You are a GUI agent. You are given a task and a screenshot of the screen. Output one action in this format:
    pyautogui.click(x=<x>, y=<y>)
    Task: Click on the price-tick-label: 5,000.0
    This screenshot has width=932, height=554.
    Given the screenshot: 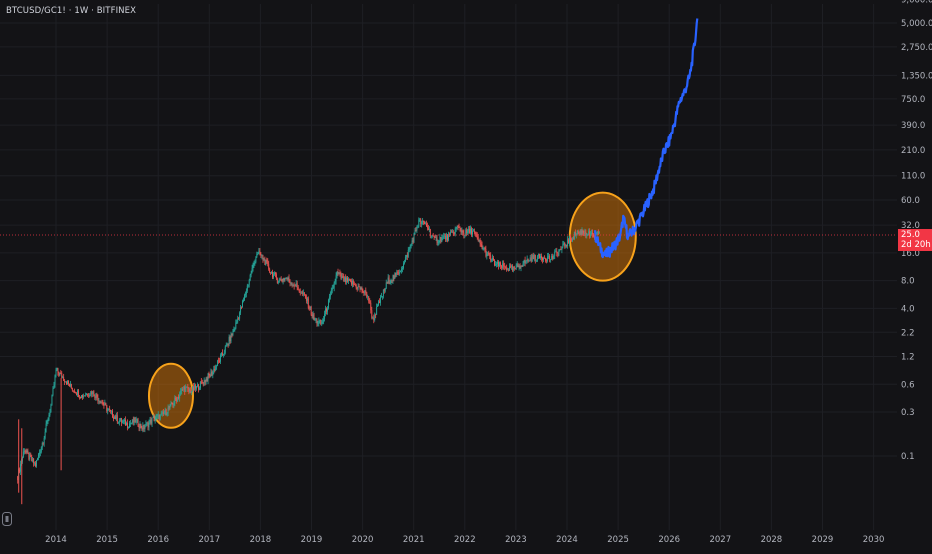 What is the action you would take?
    pyautogui.click(x=916, y=24)
    